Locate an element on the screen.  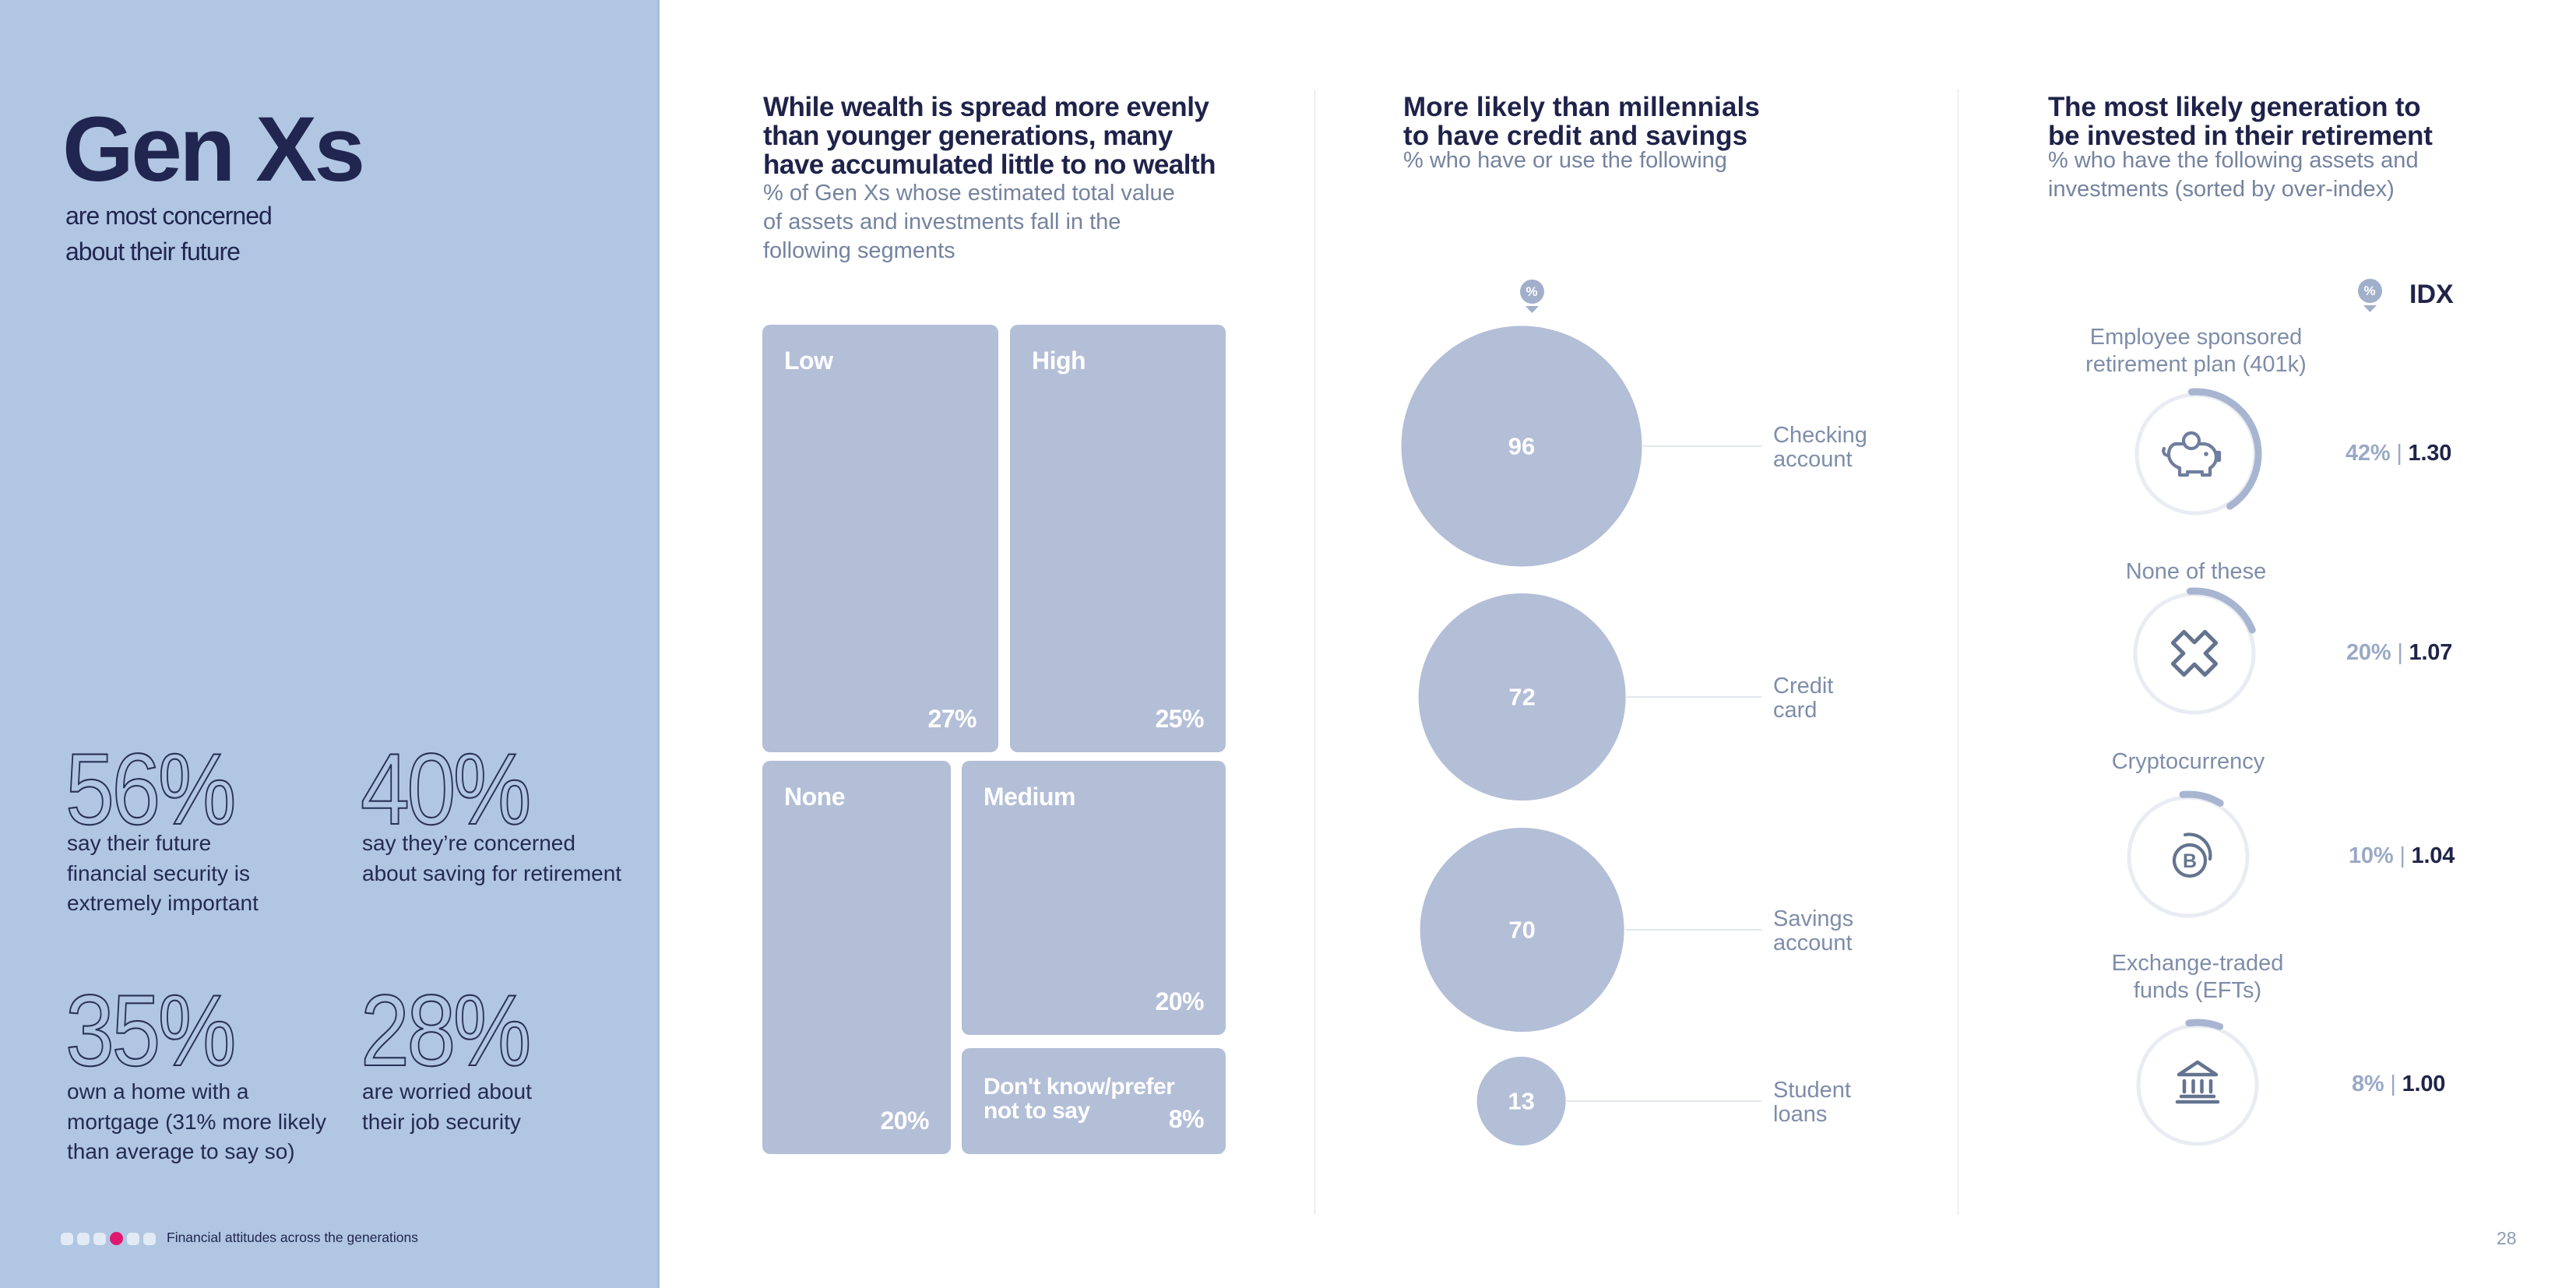
svg-text: 72 is located at coordinates (1521, 697).